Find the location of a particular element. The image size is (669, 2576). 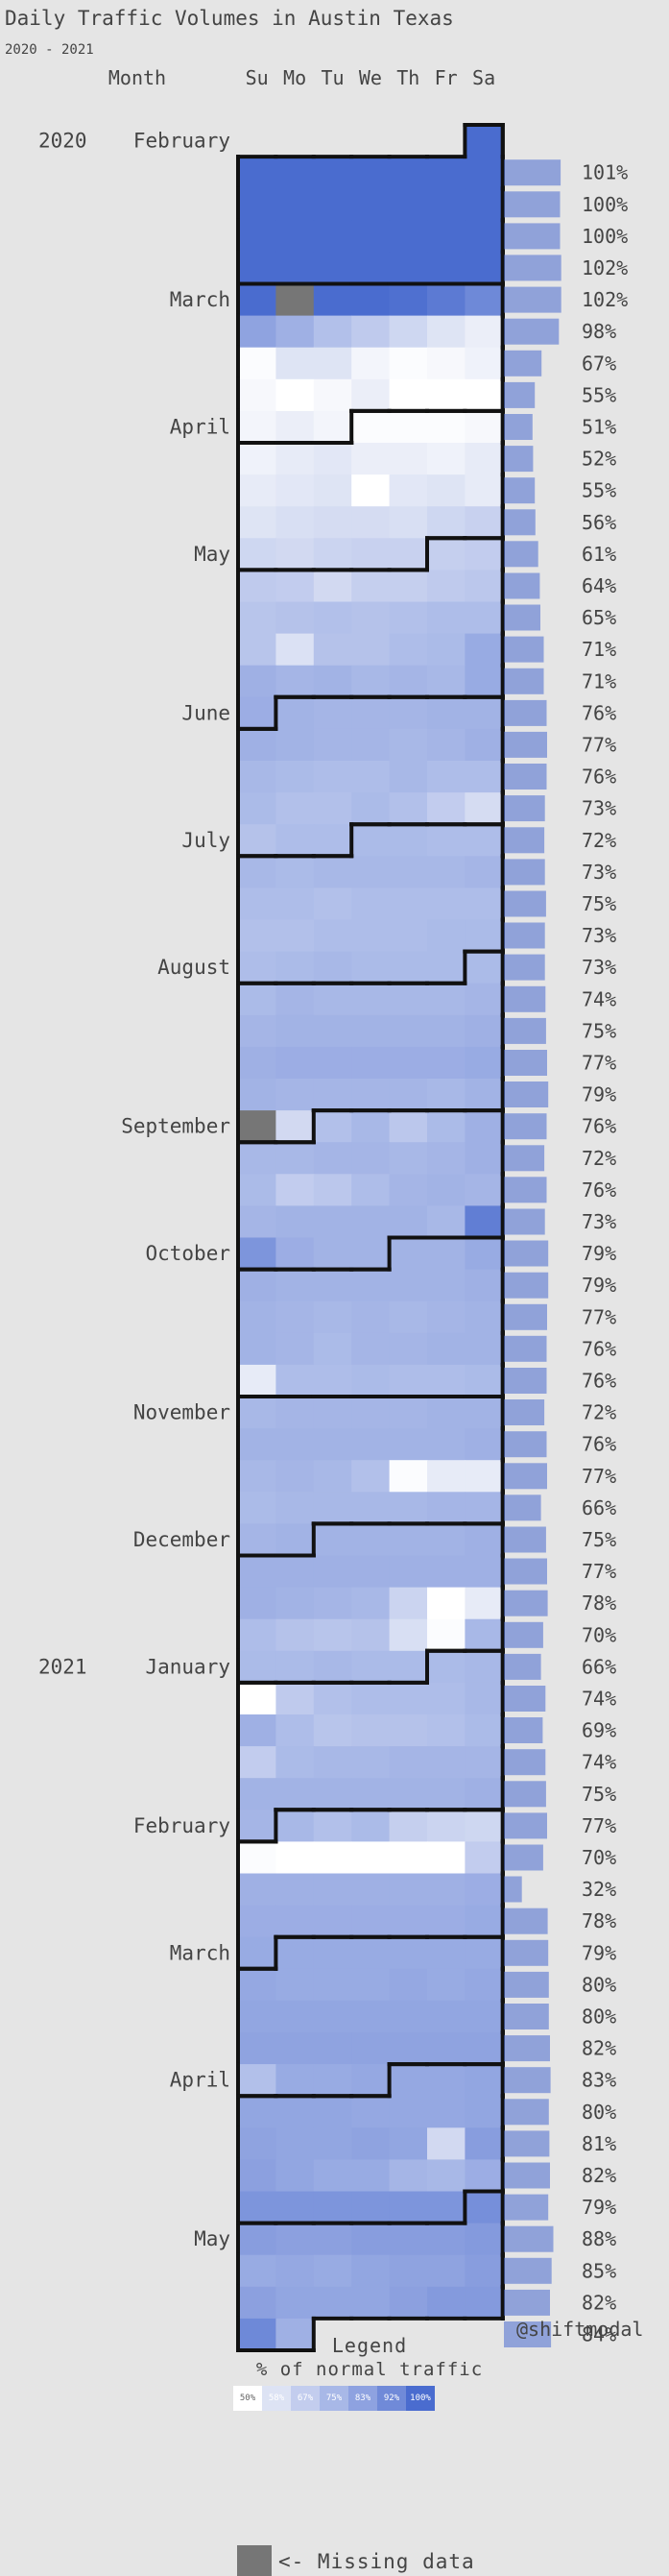

weekly-average-label: 73% is located at coordinates (599, 967).